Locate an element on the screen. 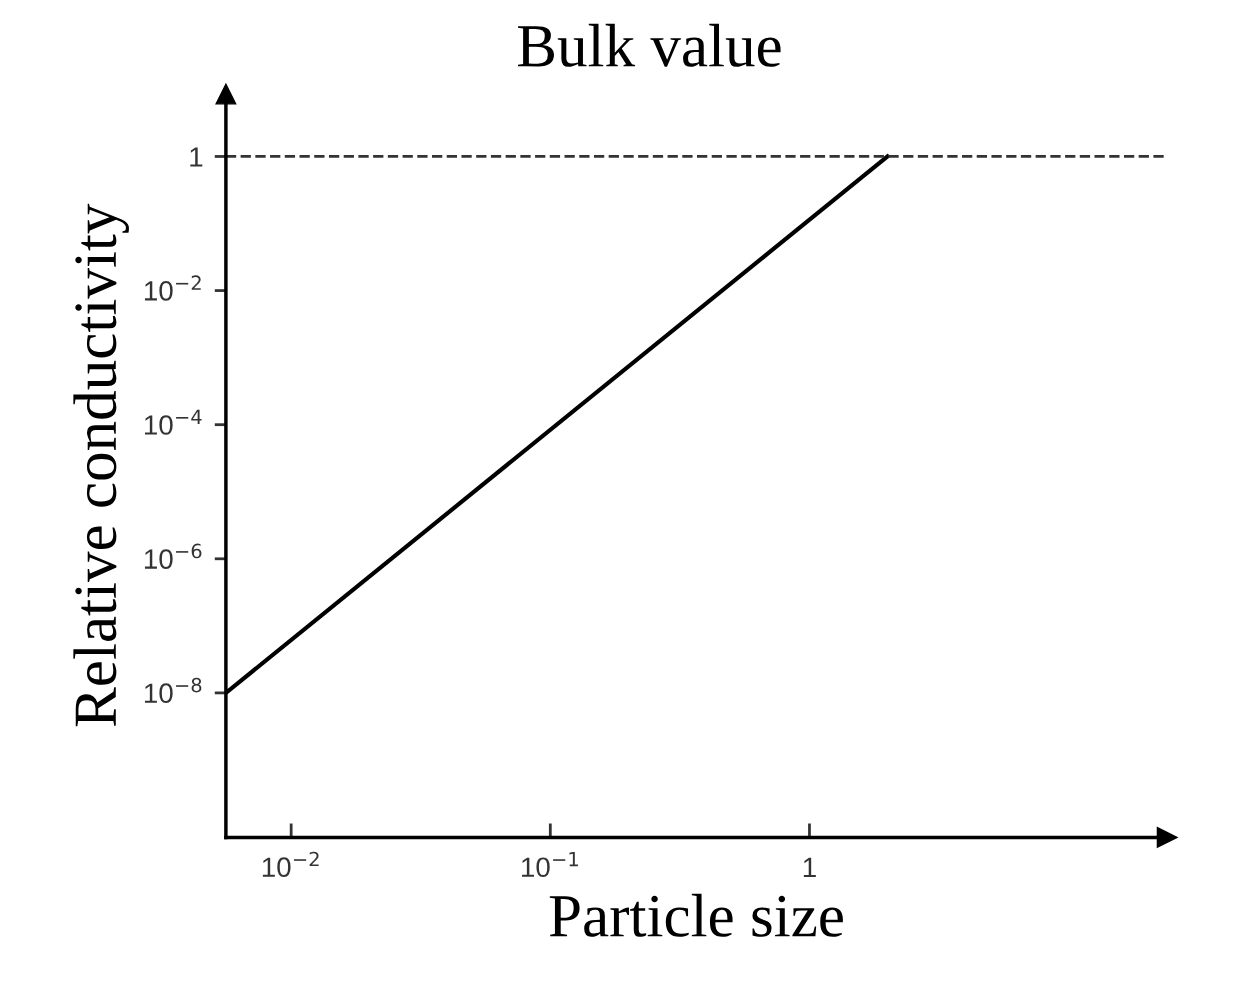 The image size is (1255, 991). y-tick-label: 10$^{−4}$ is located at coordinates (173, 422).